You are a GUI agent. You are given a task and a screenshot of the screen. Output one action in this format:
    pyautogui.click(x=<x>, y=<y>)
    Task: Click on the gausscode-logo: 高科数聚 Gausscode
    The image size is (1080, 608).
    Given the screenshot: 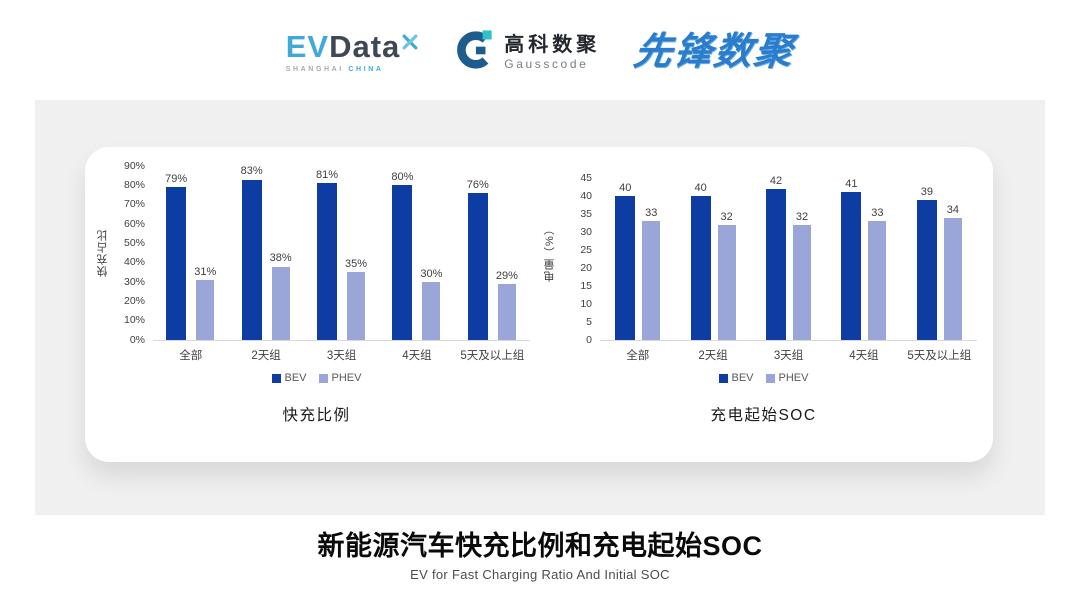 What is the action you would take?
    pyautogui.click(x=526, y=52)
    